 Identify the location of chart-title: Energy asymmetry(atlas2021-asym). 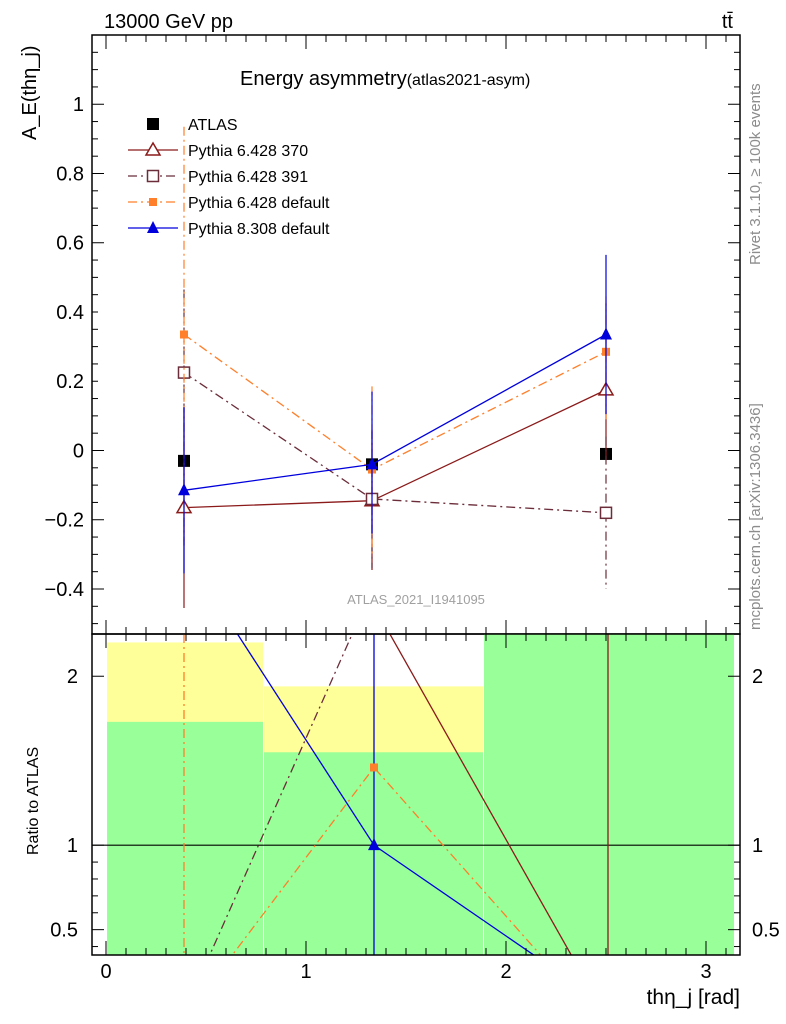
(385, 79).